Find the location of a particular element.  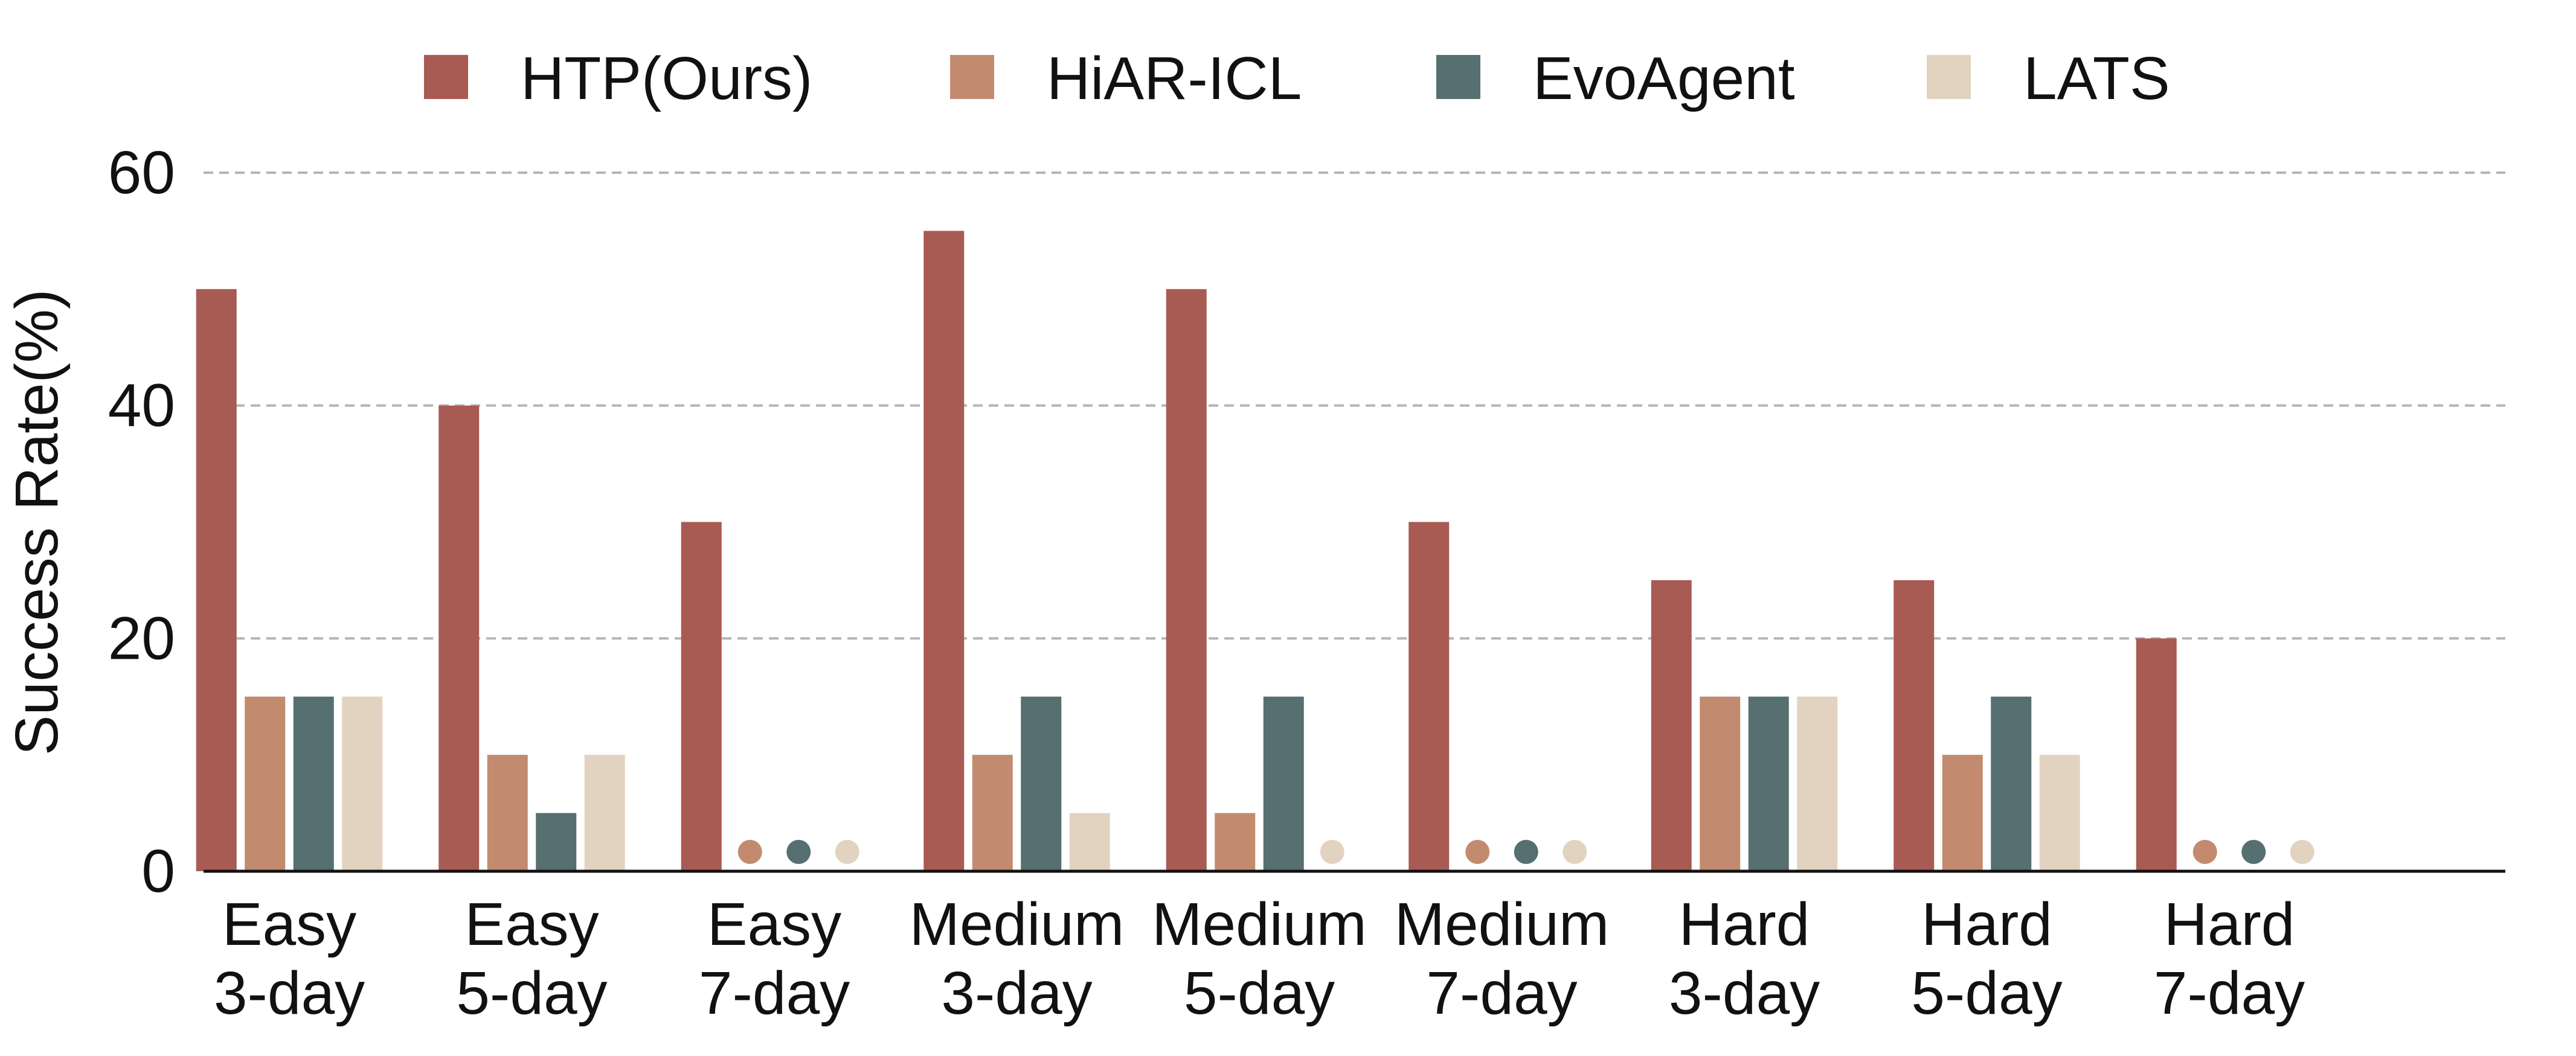

y-tick-labels: 0 20 40 60 is located at coordinates (141, 522).